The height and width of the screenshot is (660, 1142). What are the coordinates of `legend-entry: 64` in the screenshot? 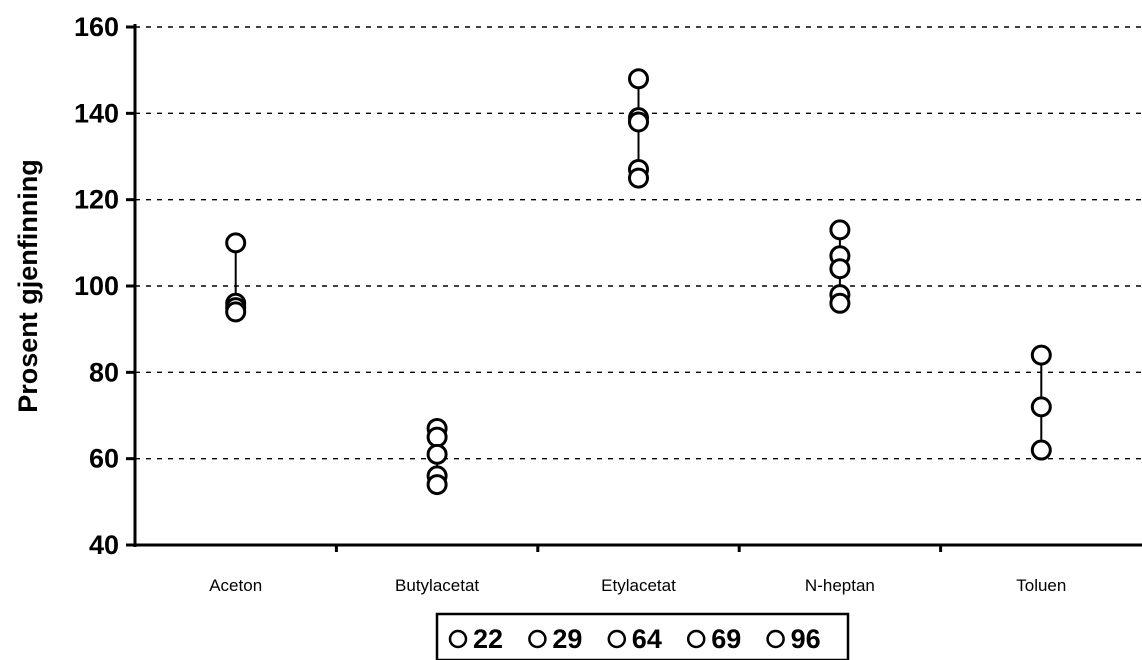 It's located at (647, 639).